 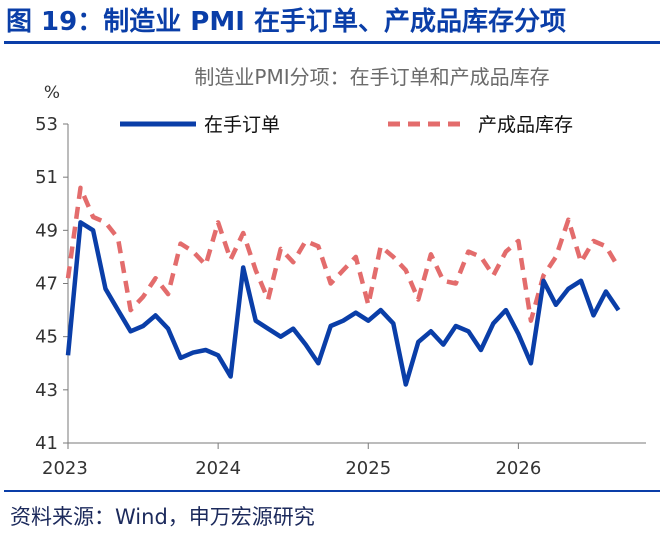 What do you see at coordinates (346, 125) in the screenshot?
I see `legend: 在手订单 产成品库存` at bounding box center [346, 125].